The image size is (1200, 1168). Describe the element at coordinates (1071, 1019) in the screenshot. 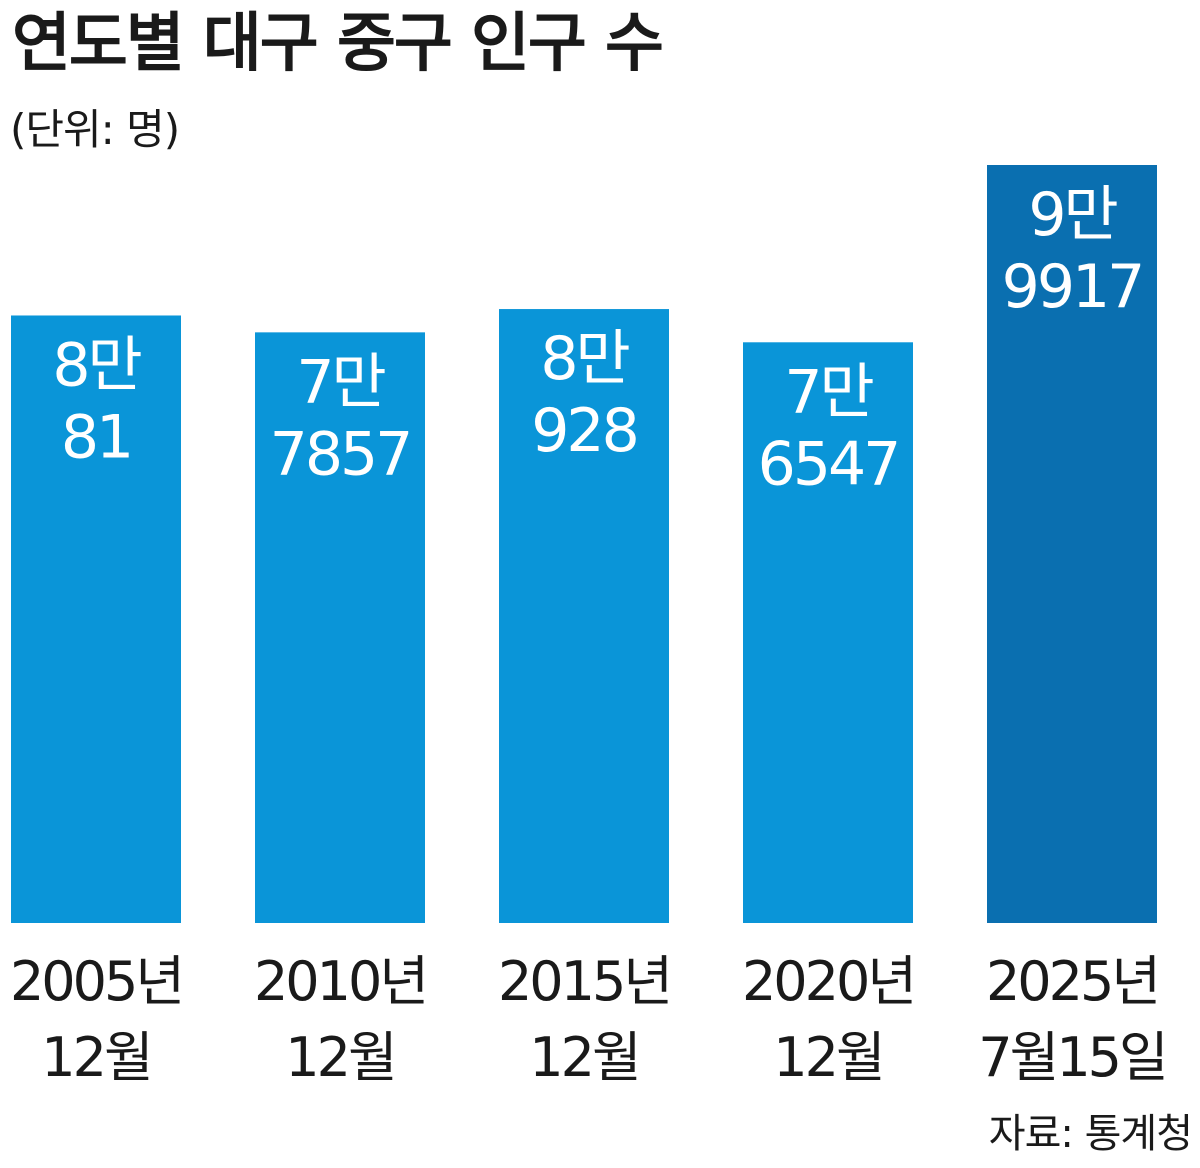

I see `category-label-4: 2025년 7월15일` at that location.